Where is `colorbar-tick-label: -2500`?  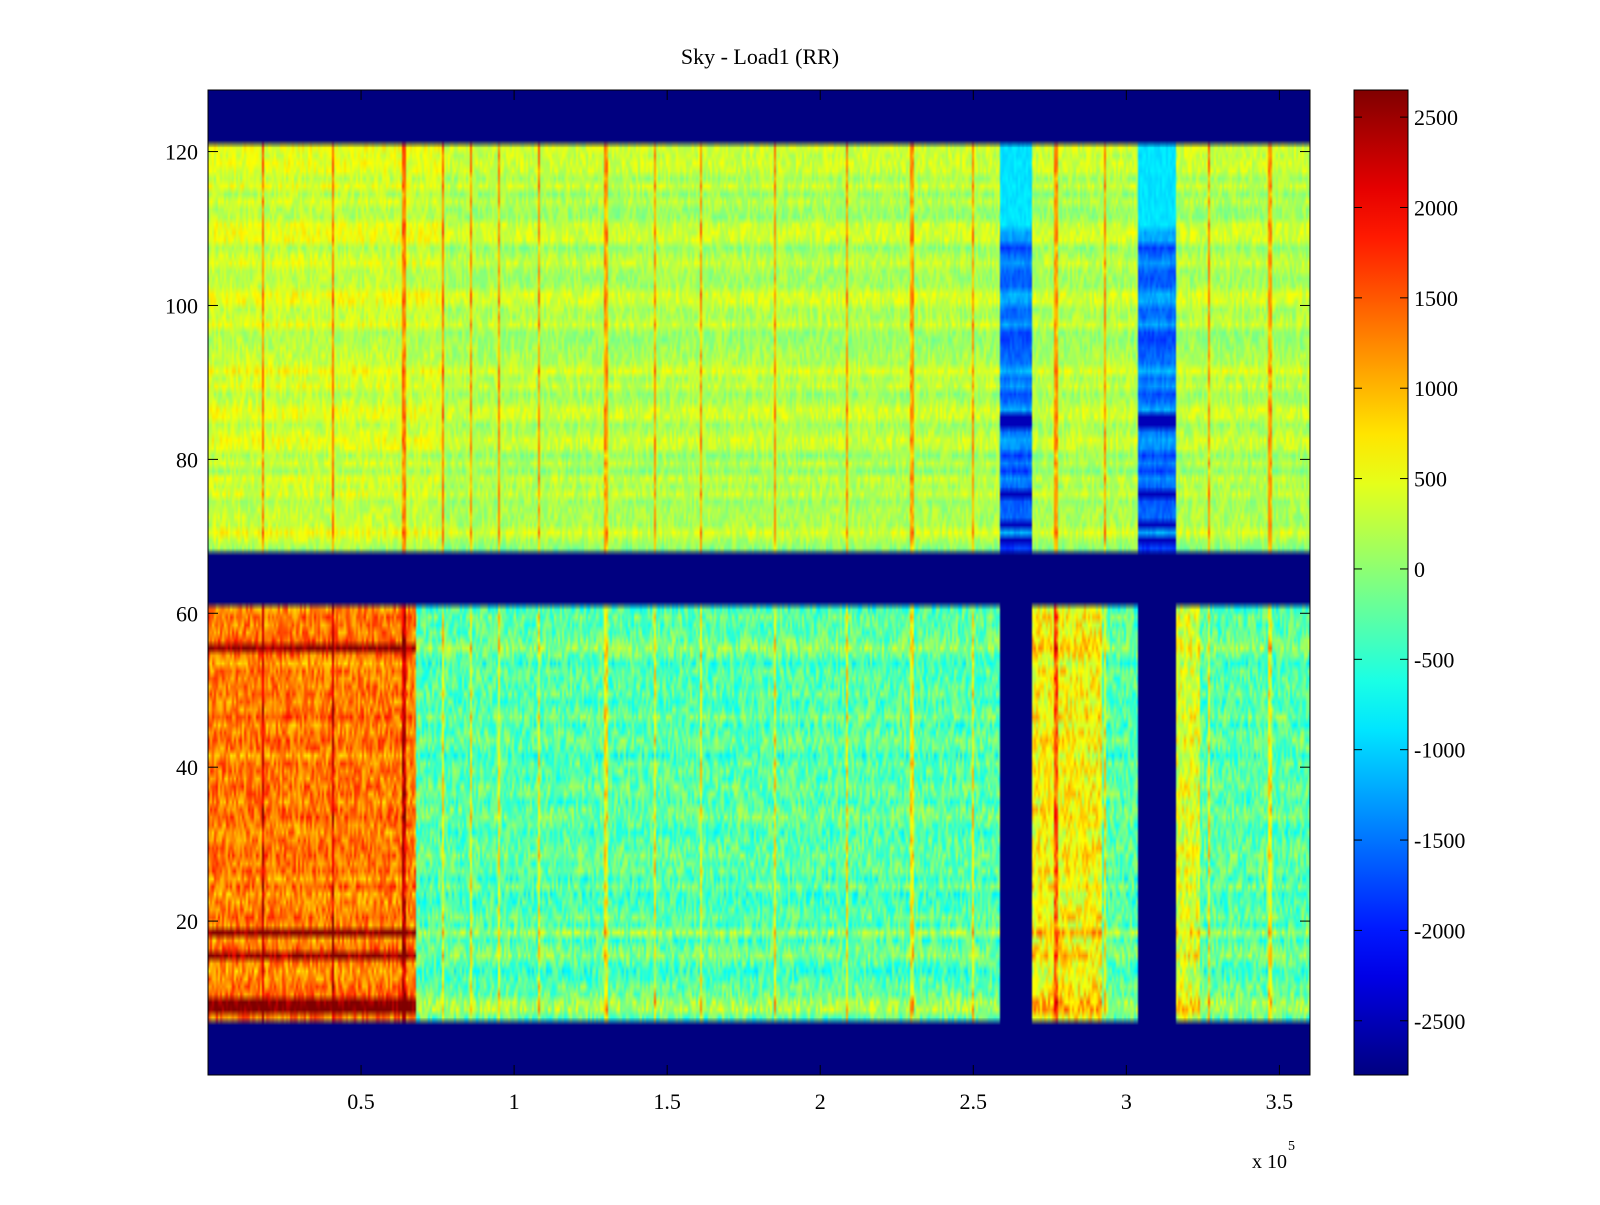 colorbar-tick-label: -2500 is located at coordinates (1439, 1021).